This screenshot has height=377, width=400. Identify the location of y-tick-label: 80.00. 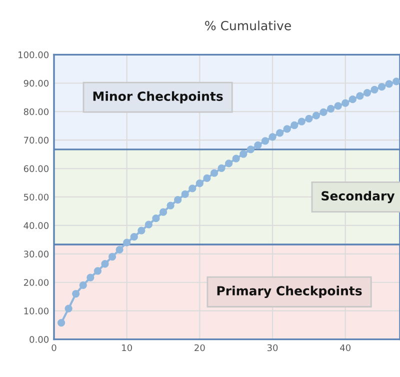
(36, 112).